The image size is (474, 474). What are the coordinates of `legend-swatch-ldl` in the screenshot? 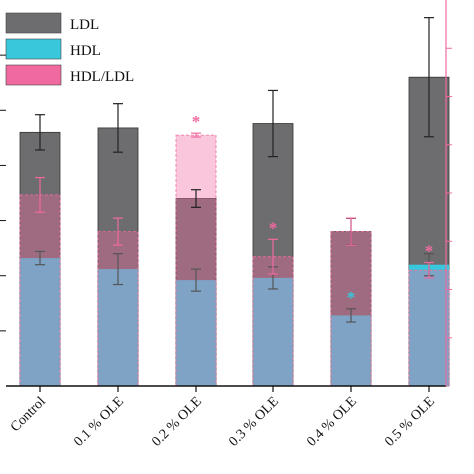 It's located at (33, 23).